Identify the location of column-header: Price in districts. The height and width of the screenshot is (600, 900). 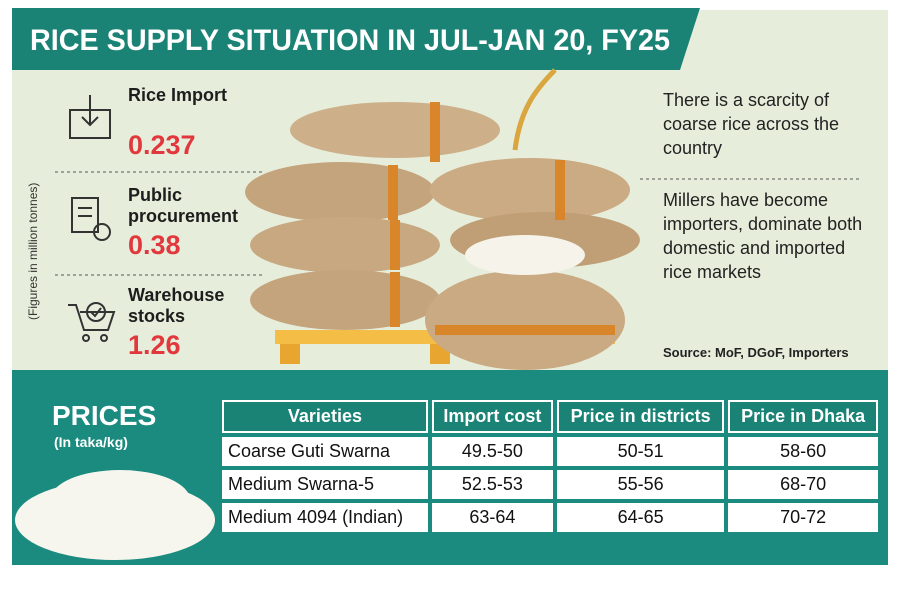
(640, 416).